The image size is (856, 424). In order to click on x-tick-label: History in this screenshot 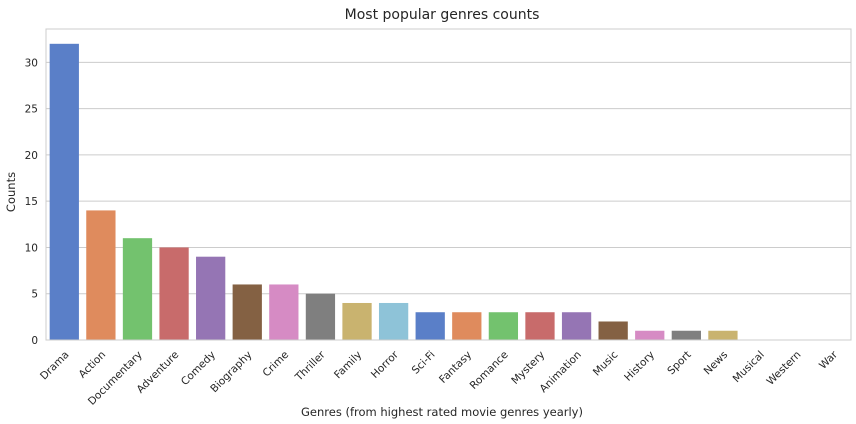, I will do `click(639, 366)`.